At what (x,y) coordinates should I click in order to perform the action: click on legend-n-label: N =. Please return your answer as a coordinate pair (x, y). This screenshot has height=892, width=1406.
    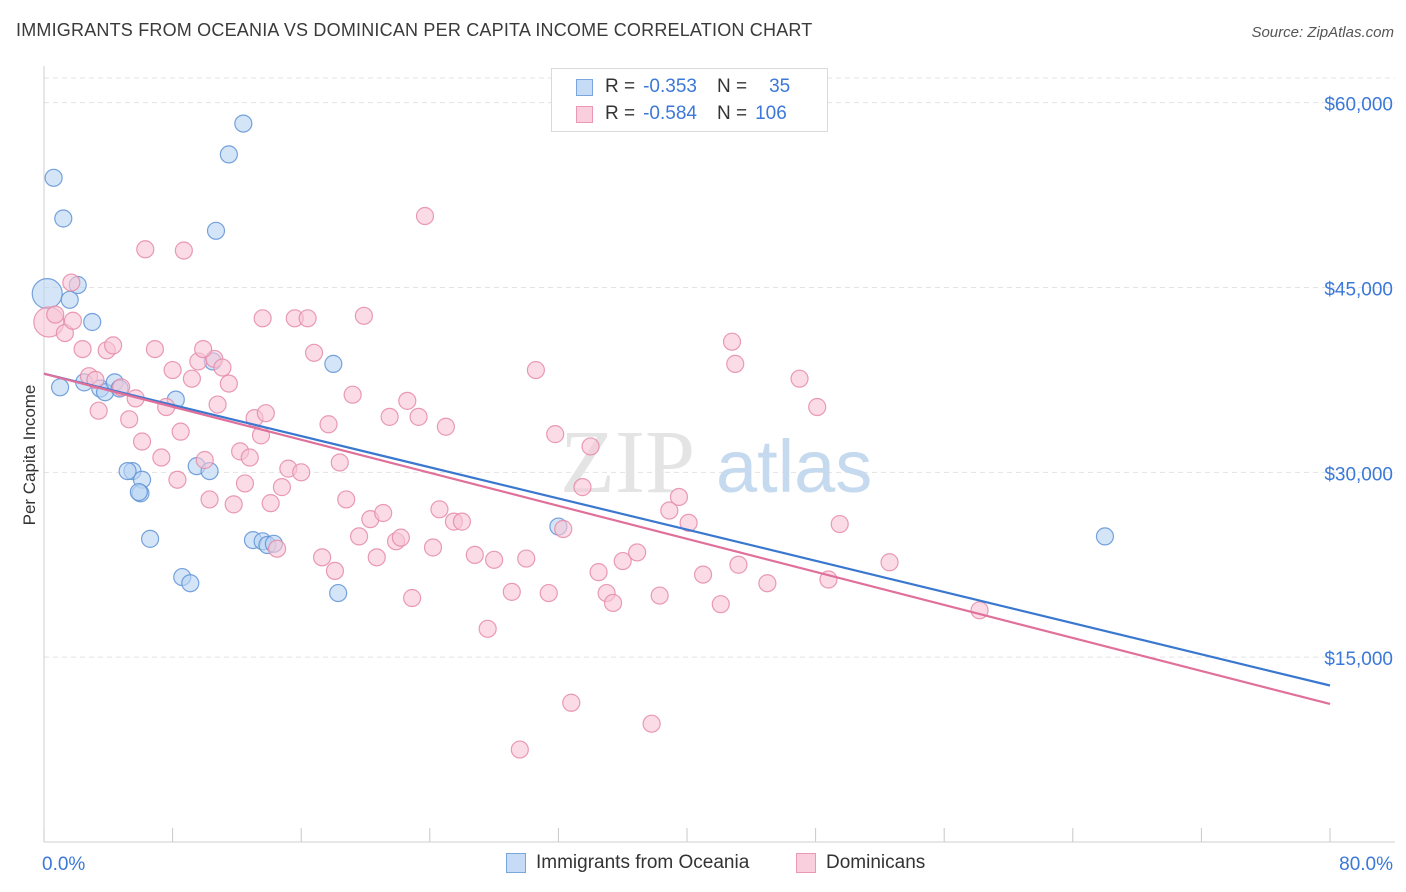
    Looking at the image, I should click on (732, 86).